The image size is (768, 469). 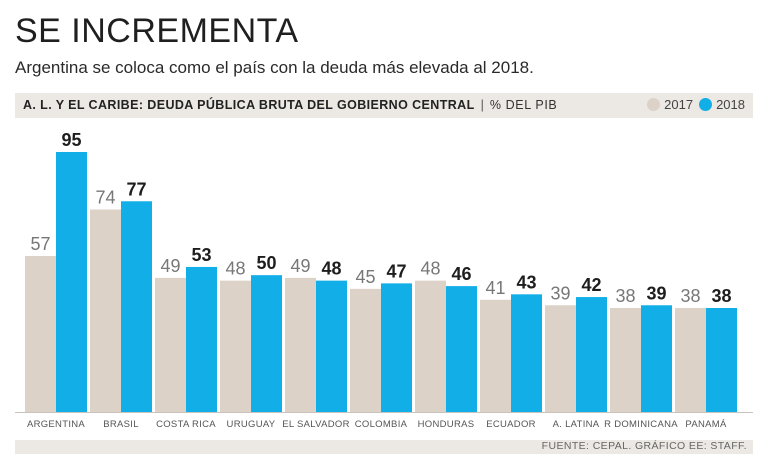 I want to click on legend-label-2017: 2017, so click(x=679, y=104).